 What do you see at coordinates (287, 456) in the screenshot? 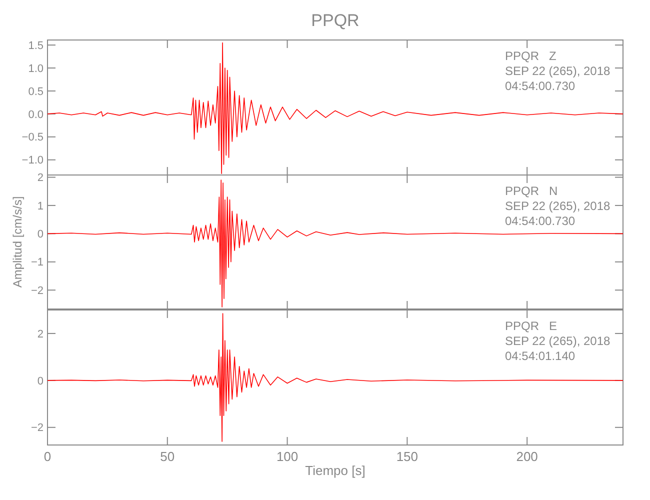
I see `x-tick-label: 100` at bounding box center [287, 456].